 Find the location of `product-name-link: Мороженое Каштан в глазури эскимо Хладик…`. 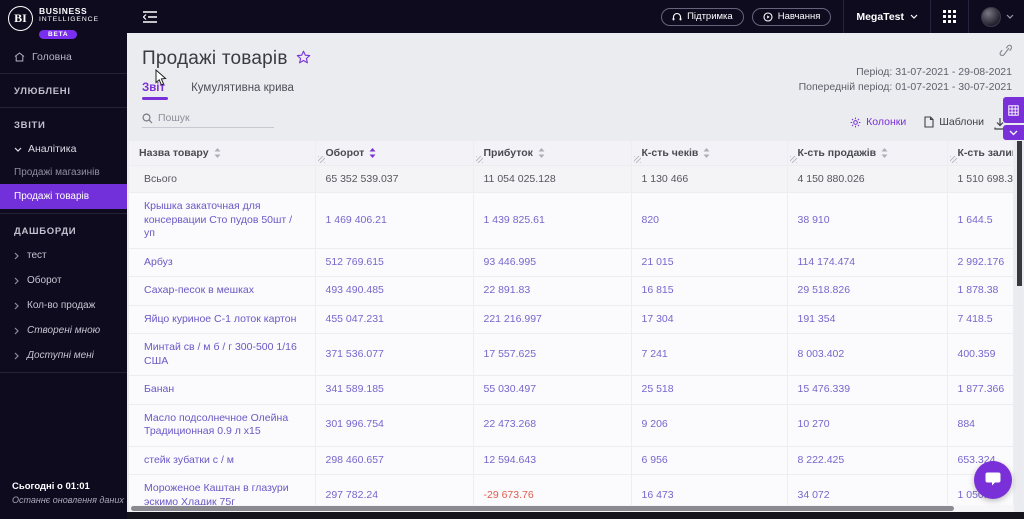

product-name-link: Мороженое Каштан в глазури эскимо Хладик… is located at coordinates (222, 489).